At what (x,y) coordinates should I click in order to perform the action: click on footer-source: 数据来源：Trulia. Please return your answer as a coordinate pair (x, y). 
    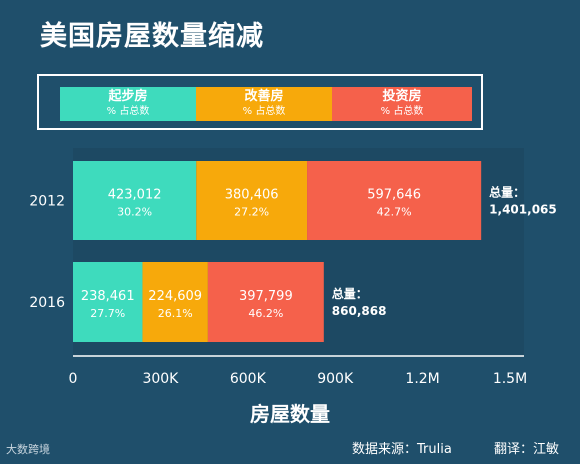
    Looking at the image, I should click on (402, 449).